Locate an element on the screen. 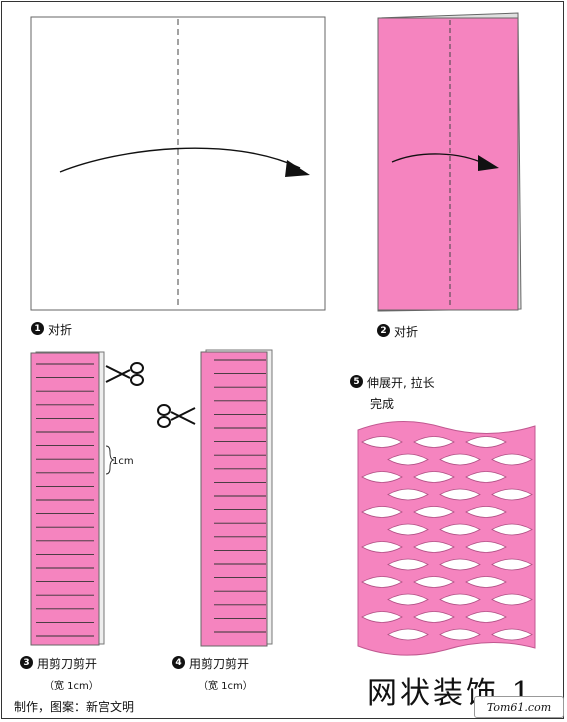 The image size is (567, 722). step2-paper is located at coordinates (449, 162).